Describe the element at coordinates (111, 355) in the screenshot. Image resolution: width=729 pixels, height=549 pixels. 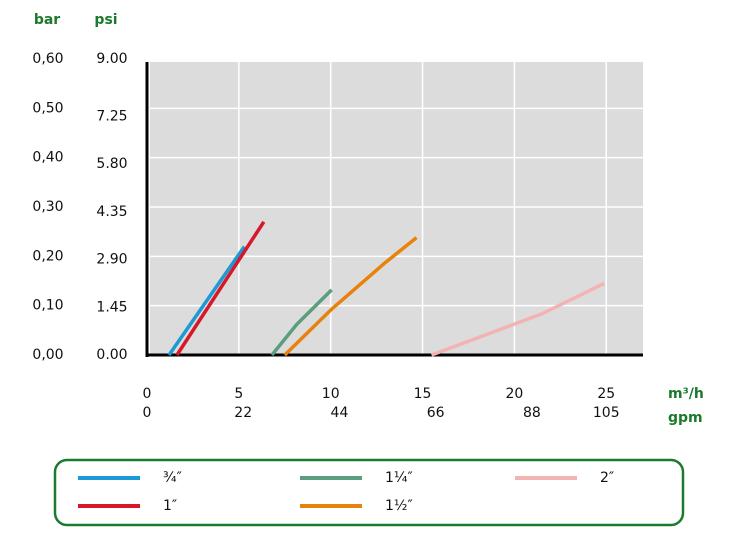
I see `y2-tick-label: 0.00` at that location.